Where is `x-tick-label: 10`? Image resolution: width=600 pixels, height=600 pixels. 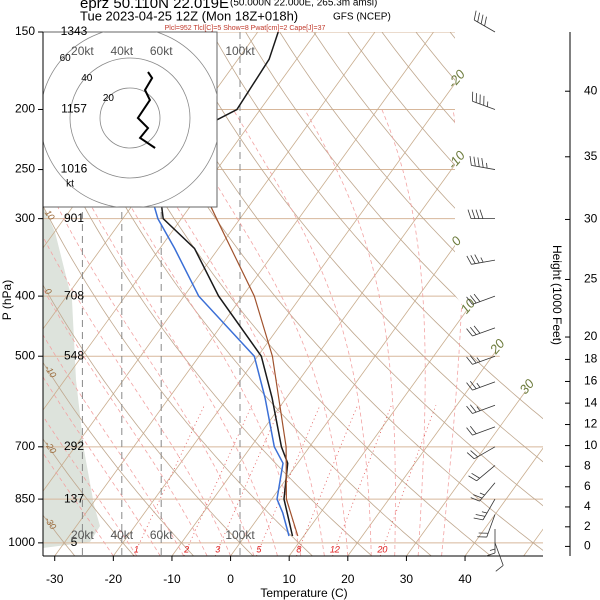 x-tick-label: 10 is located at coordinates (290, 579).